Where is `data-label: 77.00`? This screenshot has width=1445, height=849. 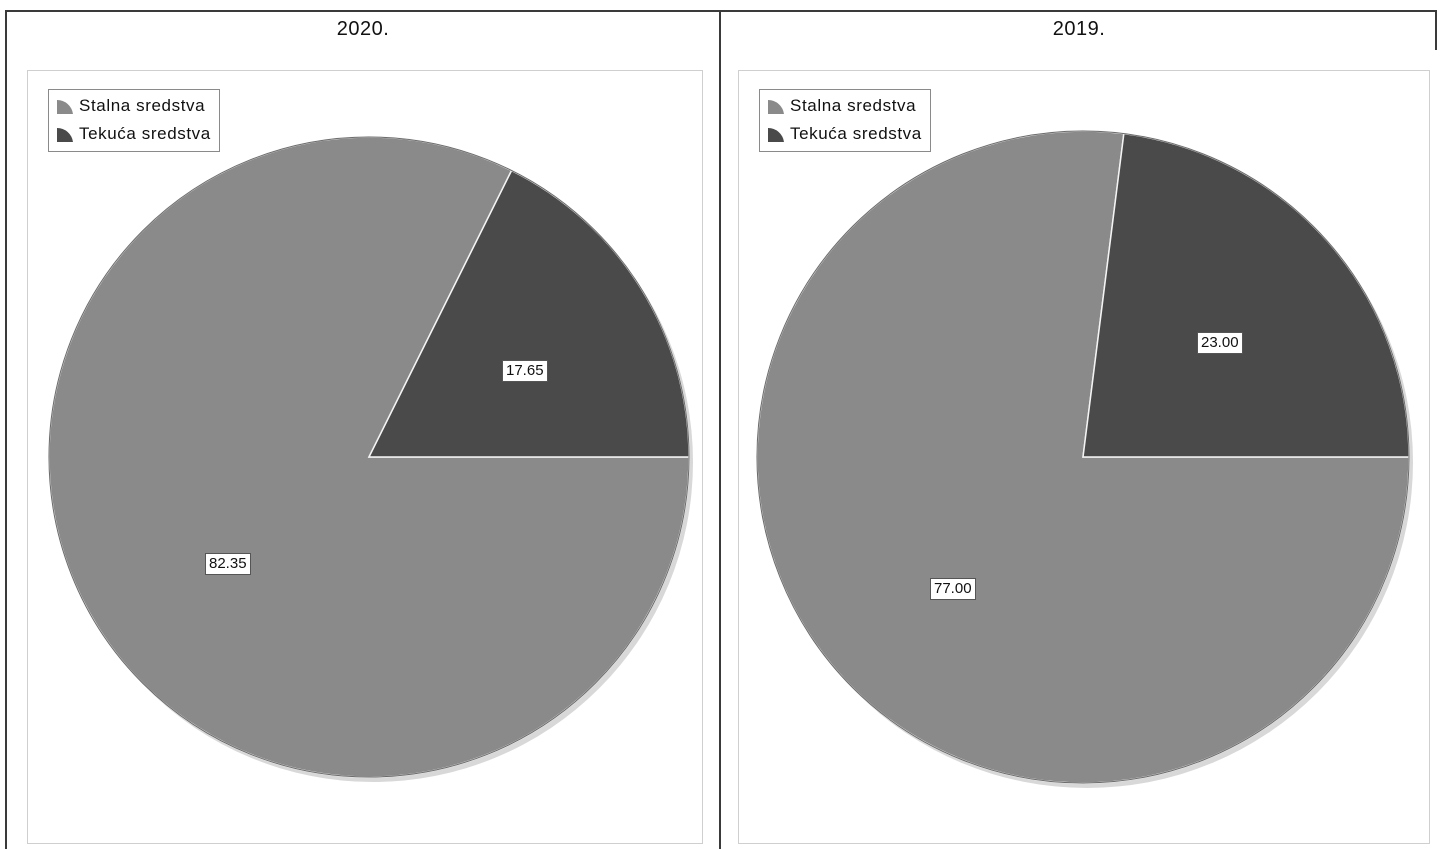
data-label: 77.00 is located at coordinates (953, 589).